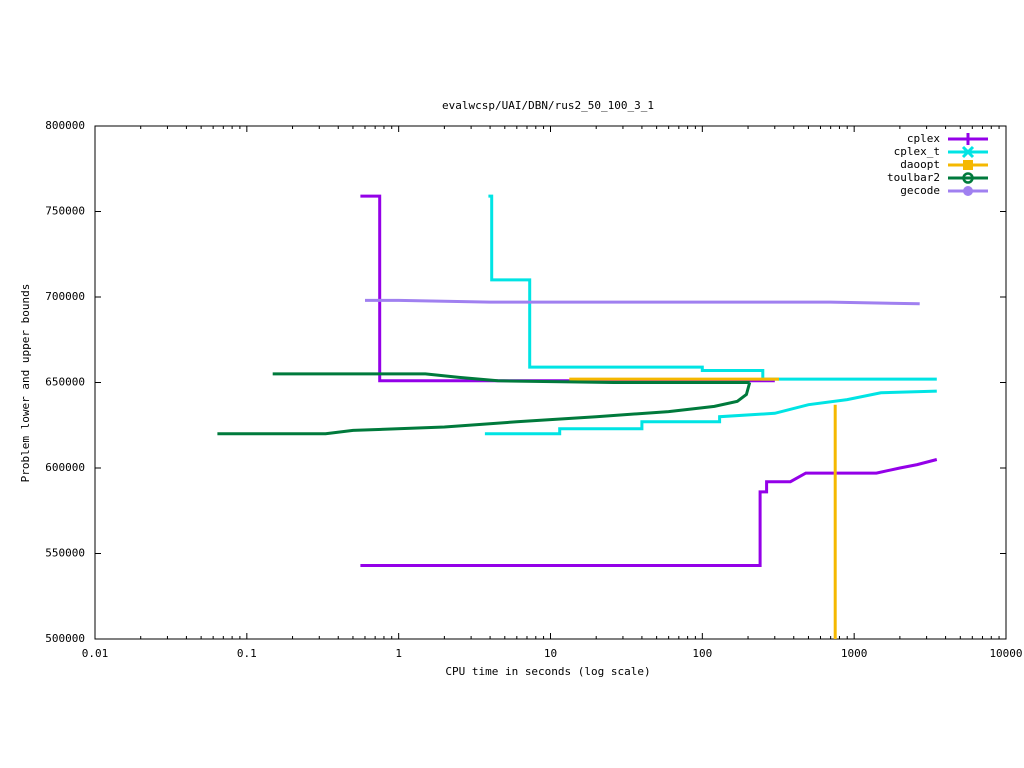  Describe the element at coordinates (25, 383) in the screenshot. I see `y-axis-label: Problem lower and upper bounds` at that location.